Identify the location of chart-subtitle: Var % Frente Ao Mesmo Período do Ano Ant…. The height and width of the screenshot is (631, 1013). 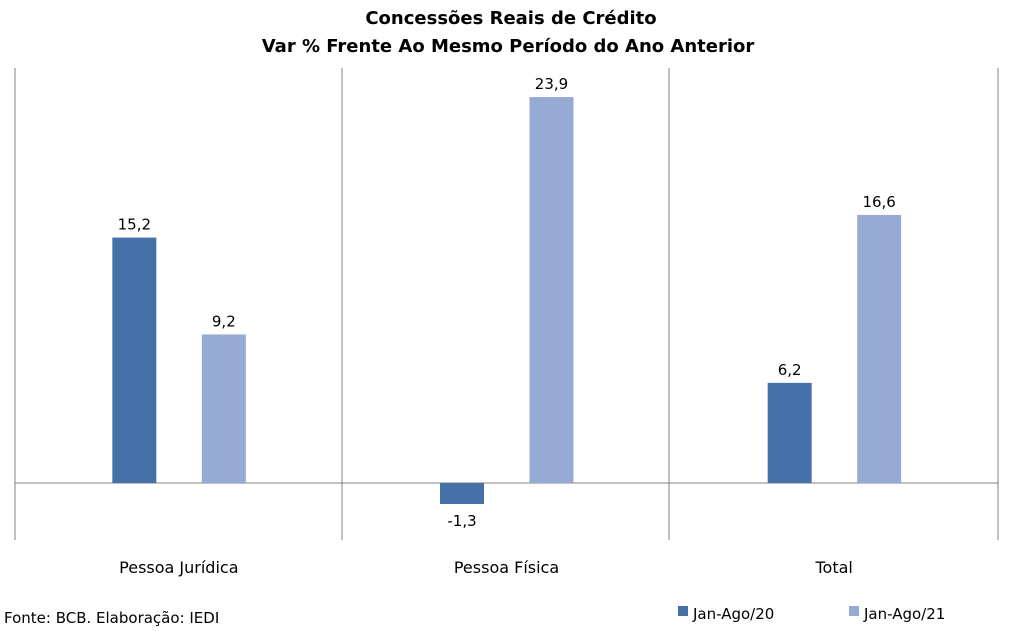
(508, 46).